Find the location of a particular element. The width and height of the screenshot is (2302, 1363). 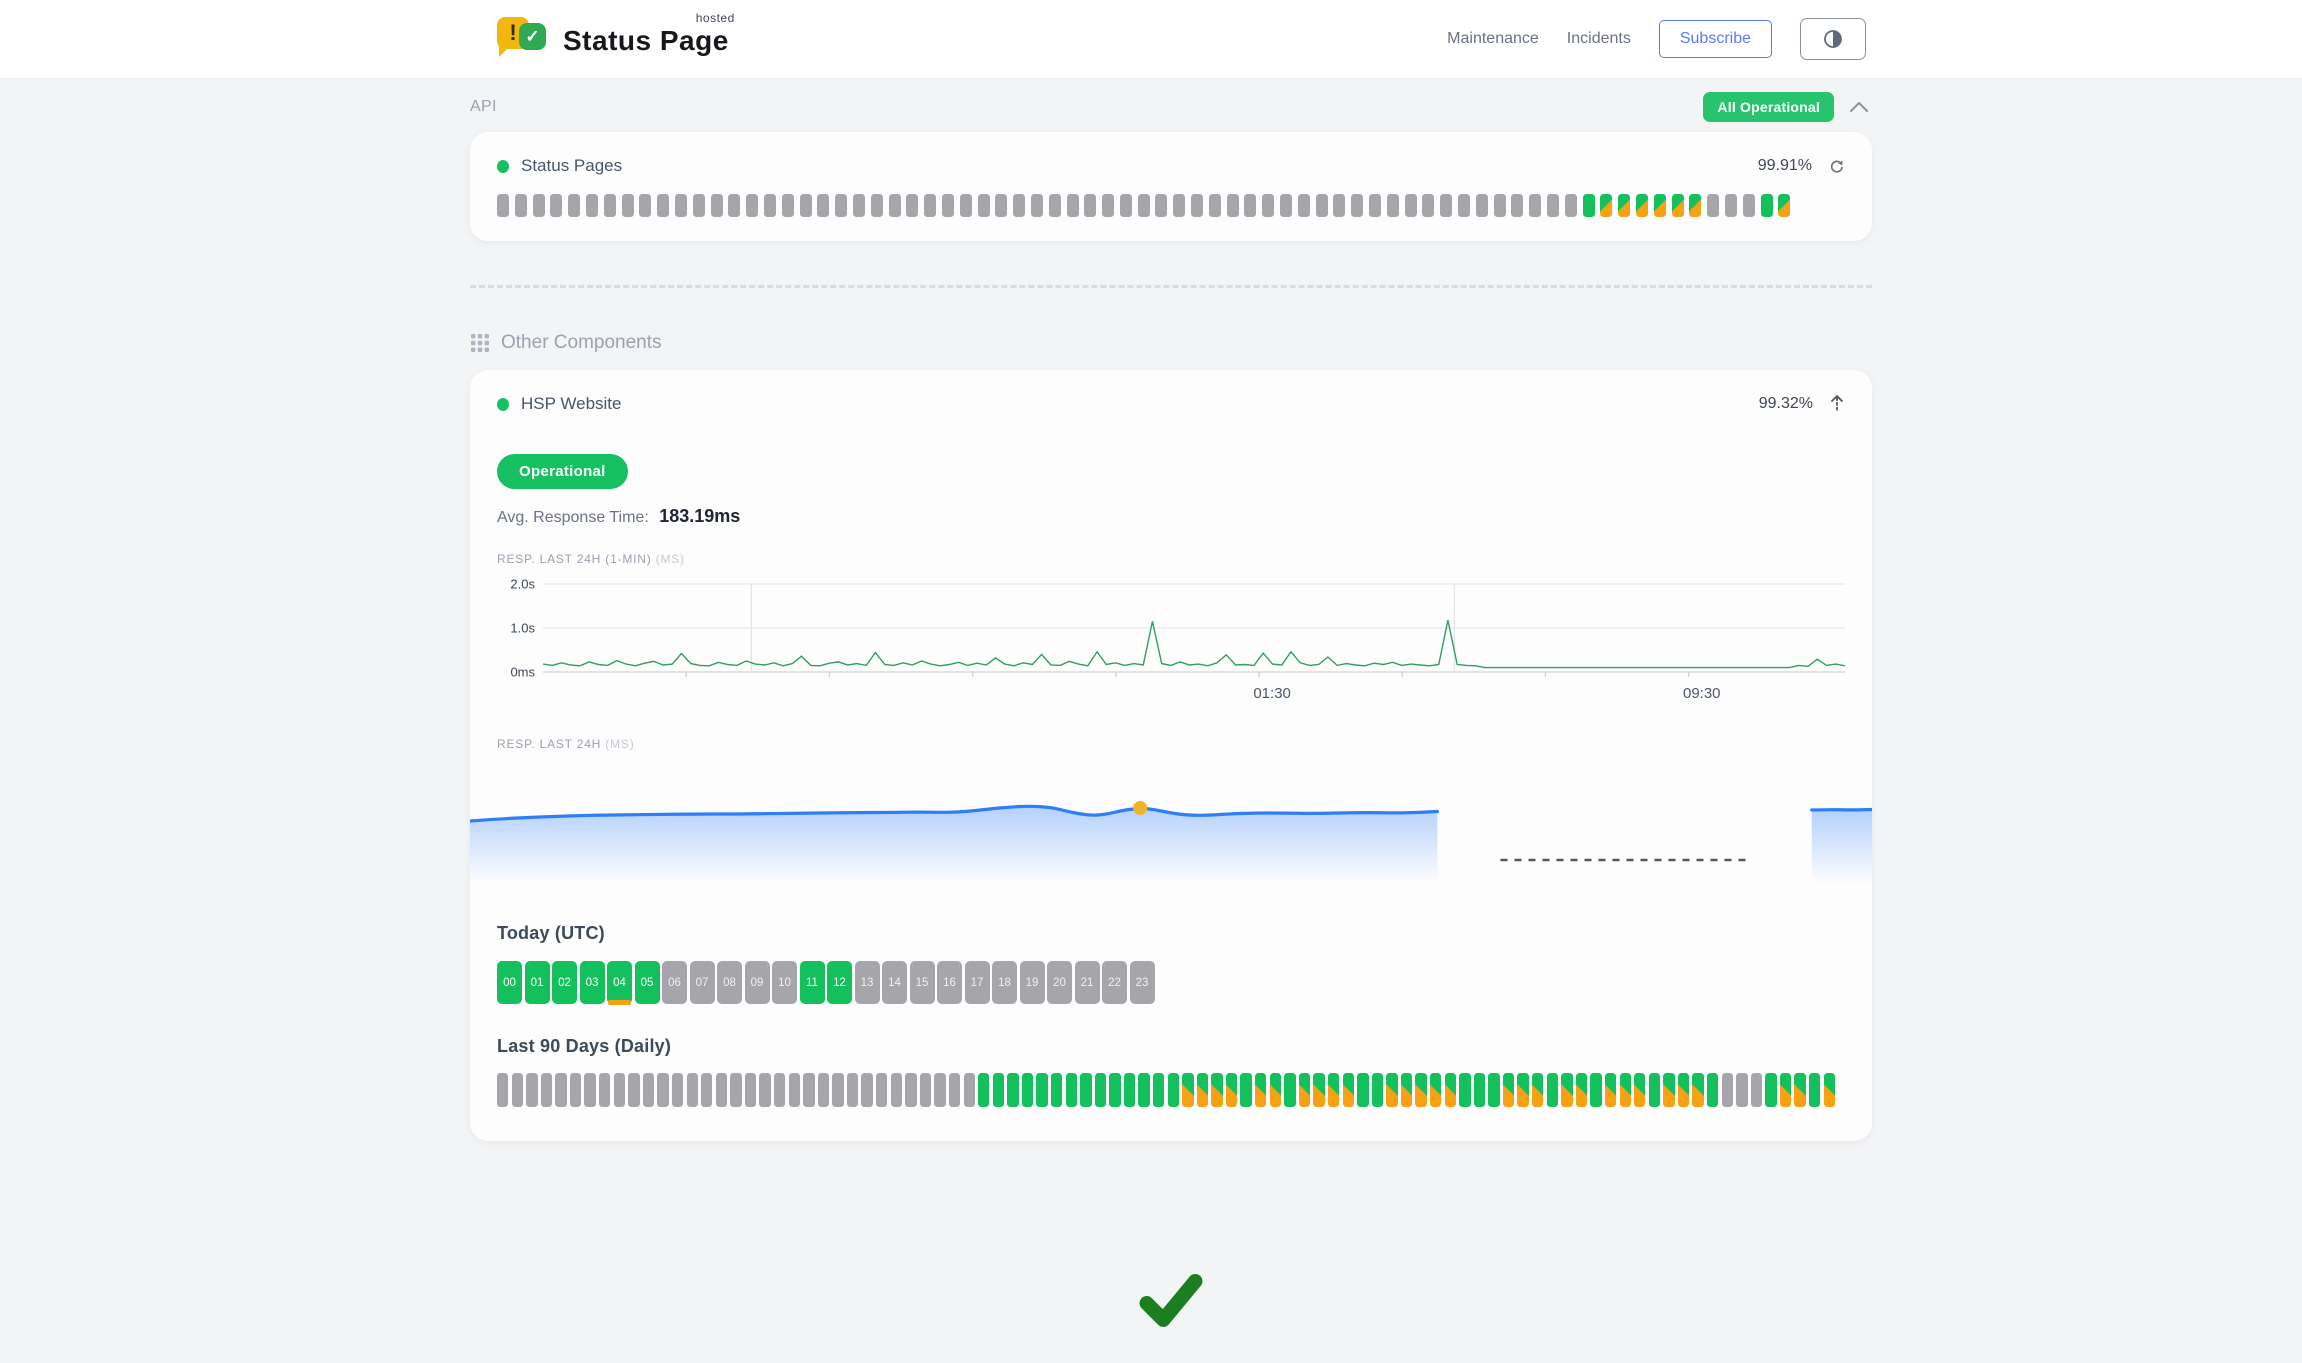

theme-toggle-button is located at coordinates (1833, 39).